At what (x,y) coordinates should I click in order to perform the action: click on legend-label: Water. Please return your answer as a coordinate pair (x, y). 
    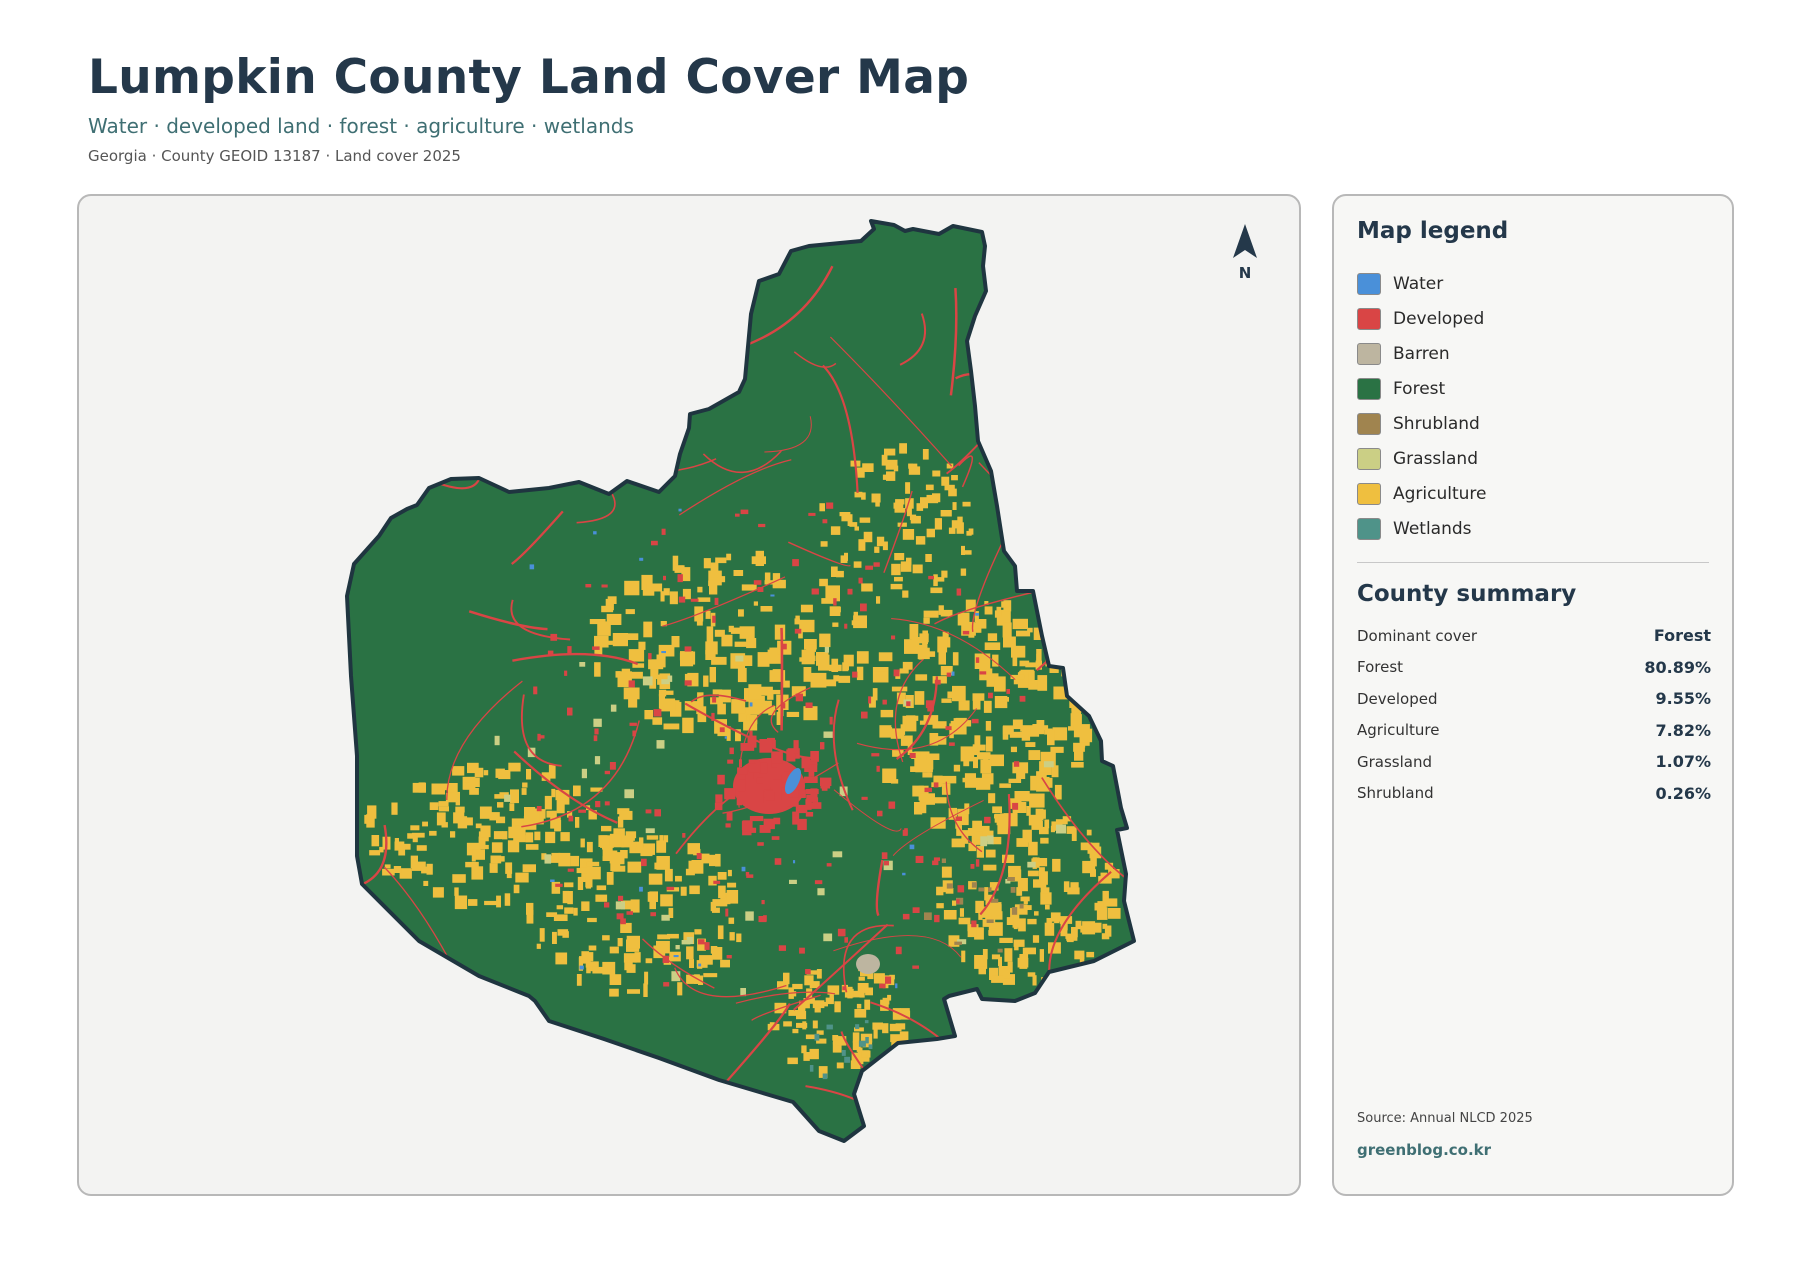
    Looking at the image, I should click on (1418, 283).